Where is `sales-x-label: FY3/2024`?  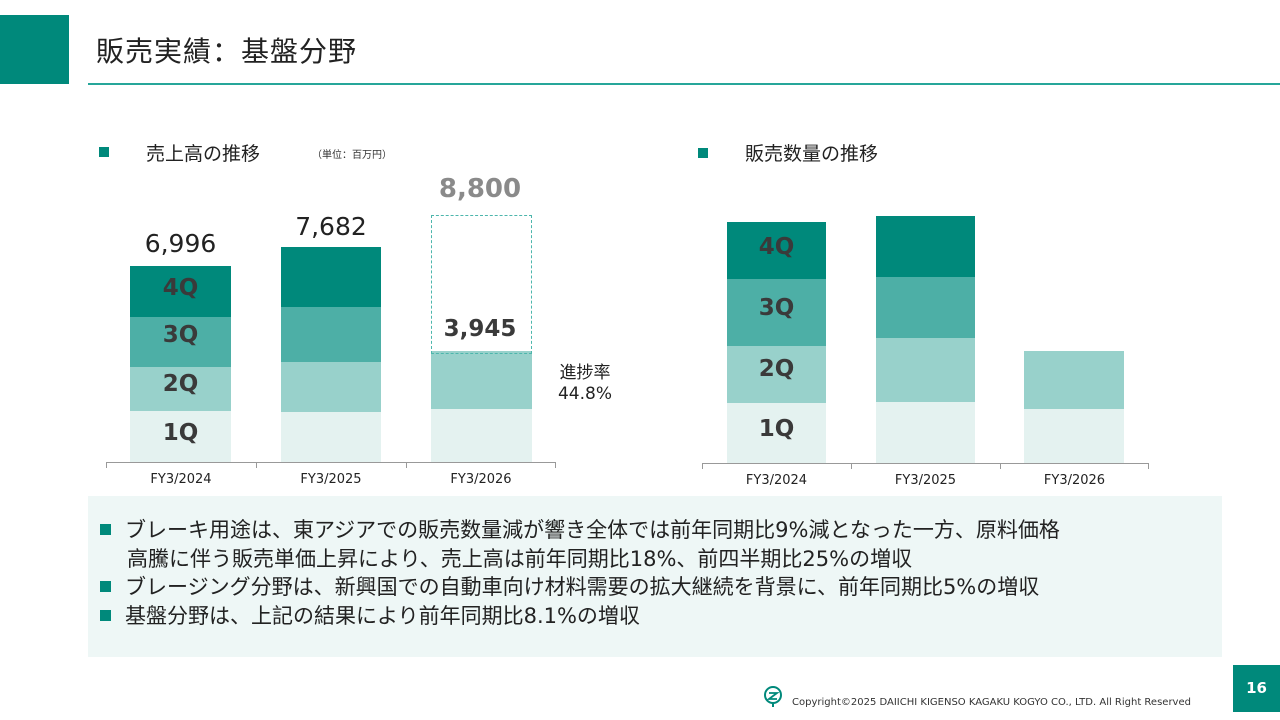
sales-x-label: FY3/2024 is located at coordinates (181, 479).